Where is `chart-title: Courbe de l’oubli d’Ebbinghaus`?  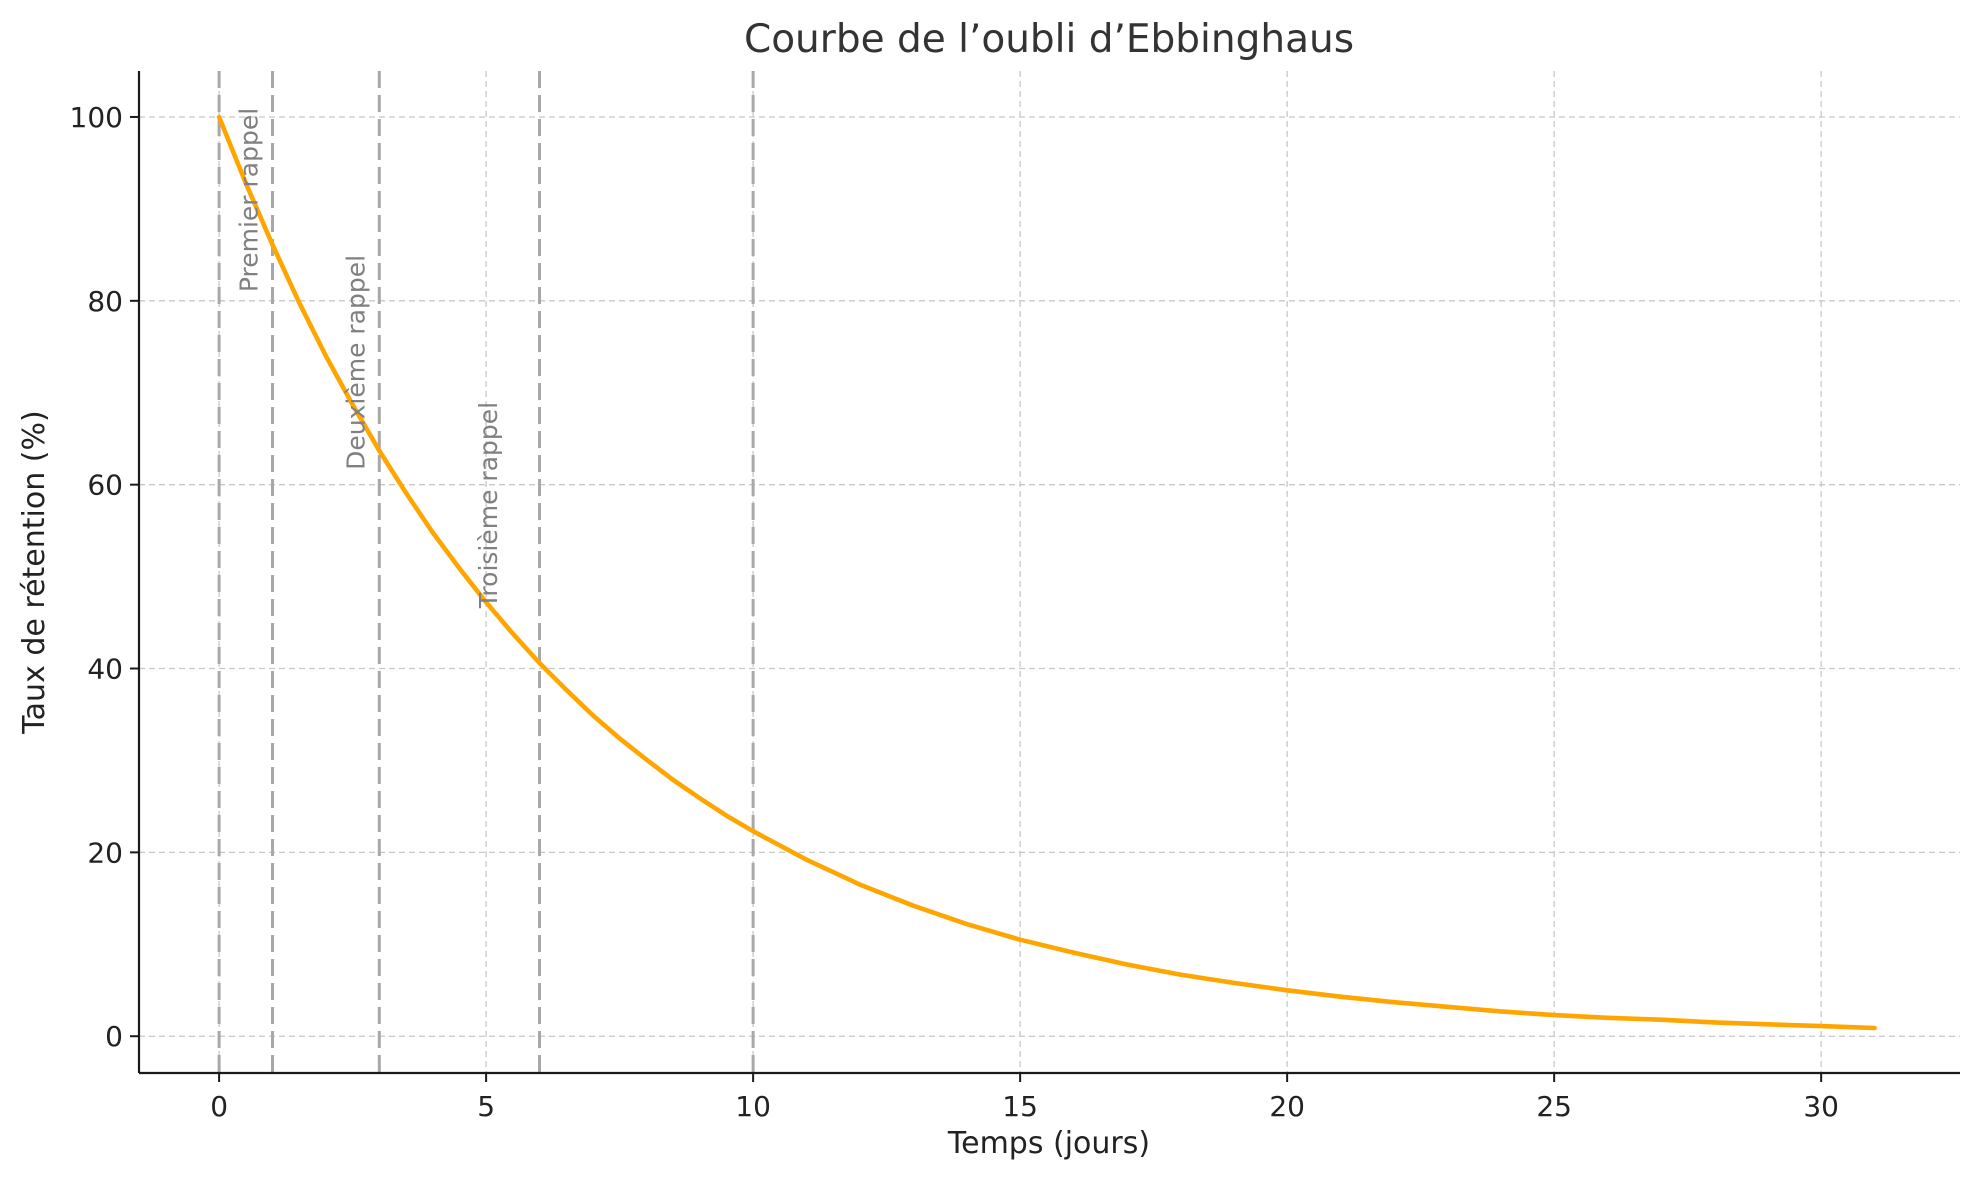
chart-title: Courbe de l’oubli d’Ebbinghaus is located at coordinates (1049, 39).